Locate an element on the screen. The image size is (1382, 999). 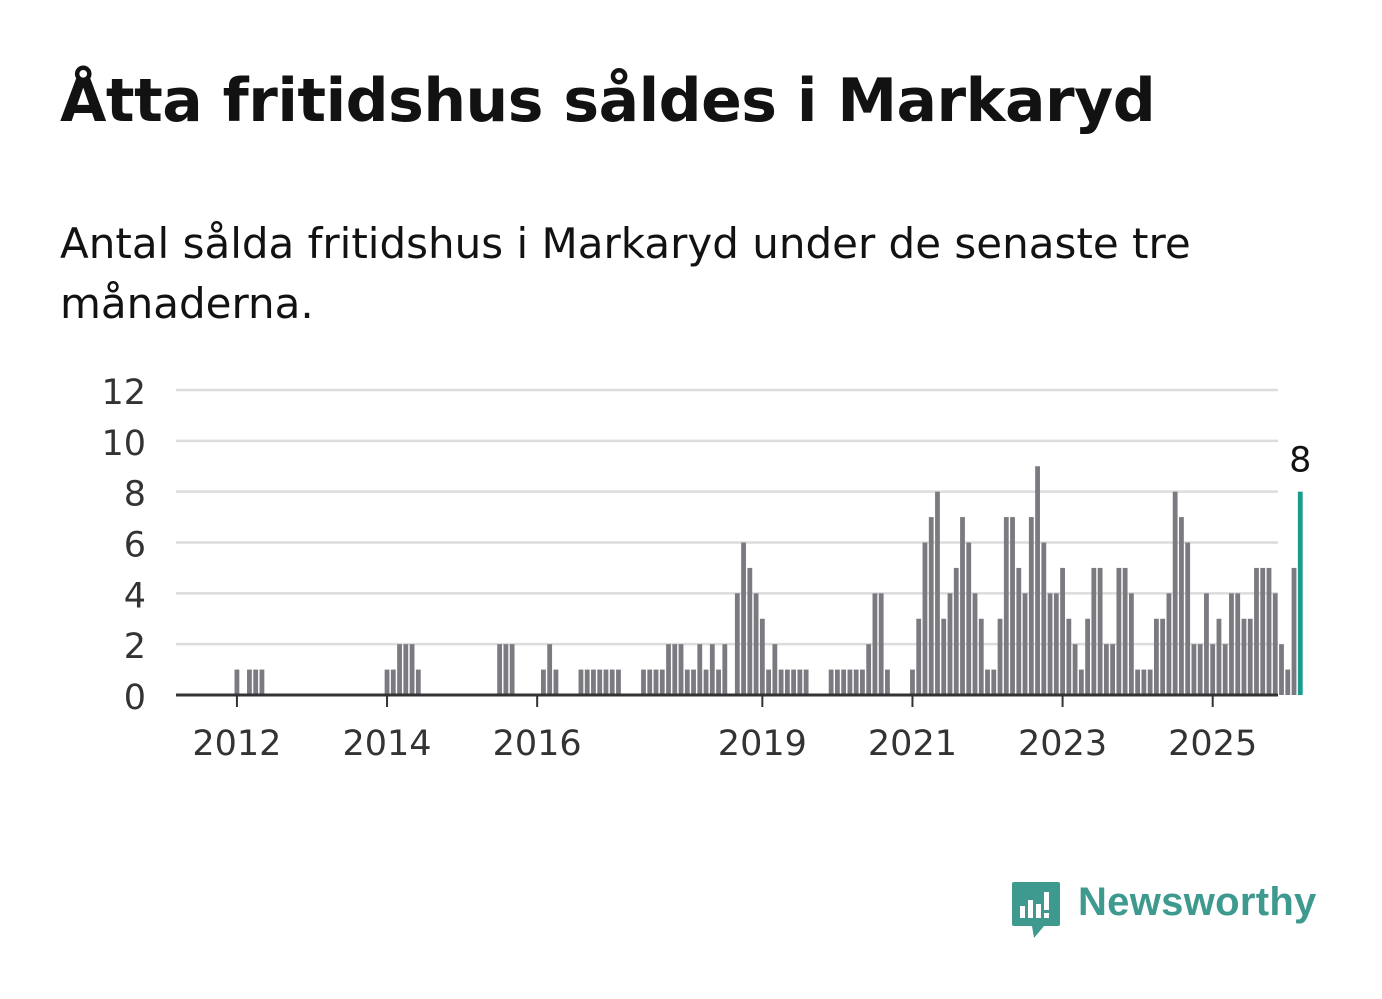
y-tick-label-12: 12 is located at coordinates (123, 393).